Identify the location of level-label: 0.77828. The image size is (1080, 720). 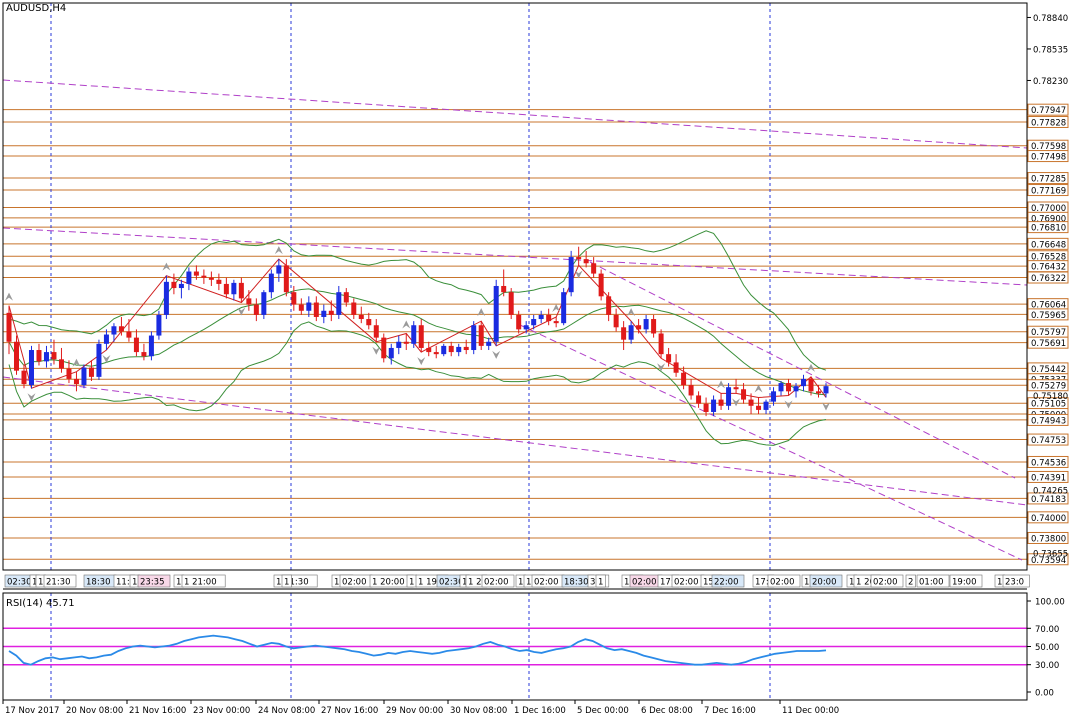
(1048, 123).